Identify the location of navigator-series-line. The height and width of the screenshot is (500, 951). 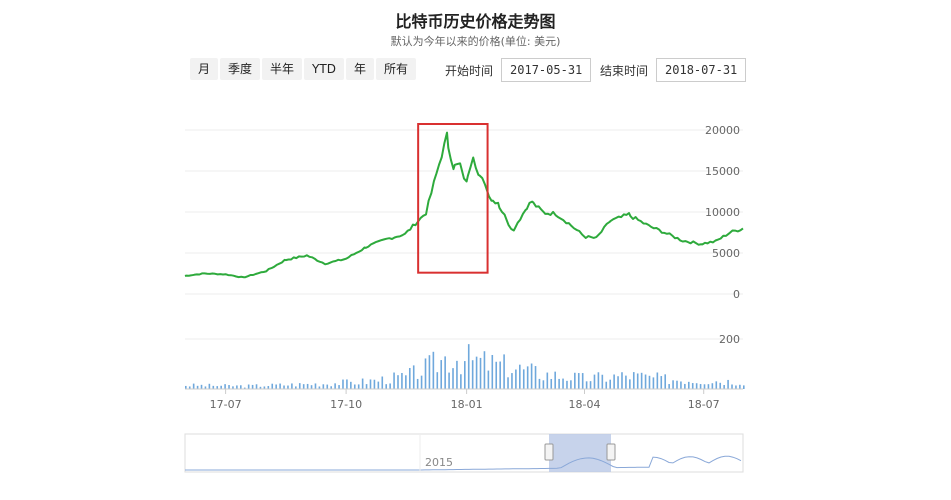
(463, 463).